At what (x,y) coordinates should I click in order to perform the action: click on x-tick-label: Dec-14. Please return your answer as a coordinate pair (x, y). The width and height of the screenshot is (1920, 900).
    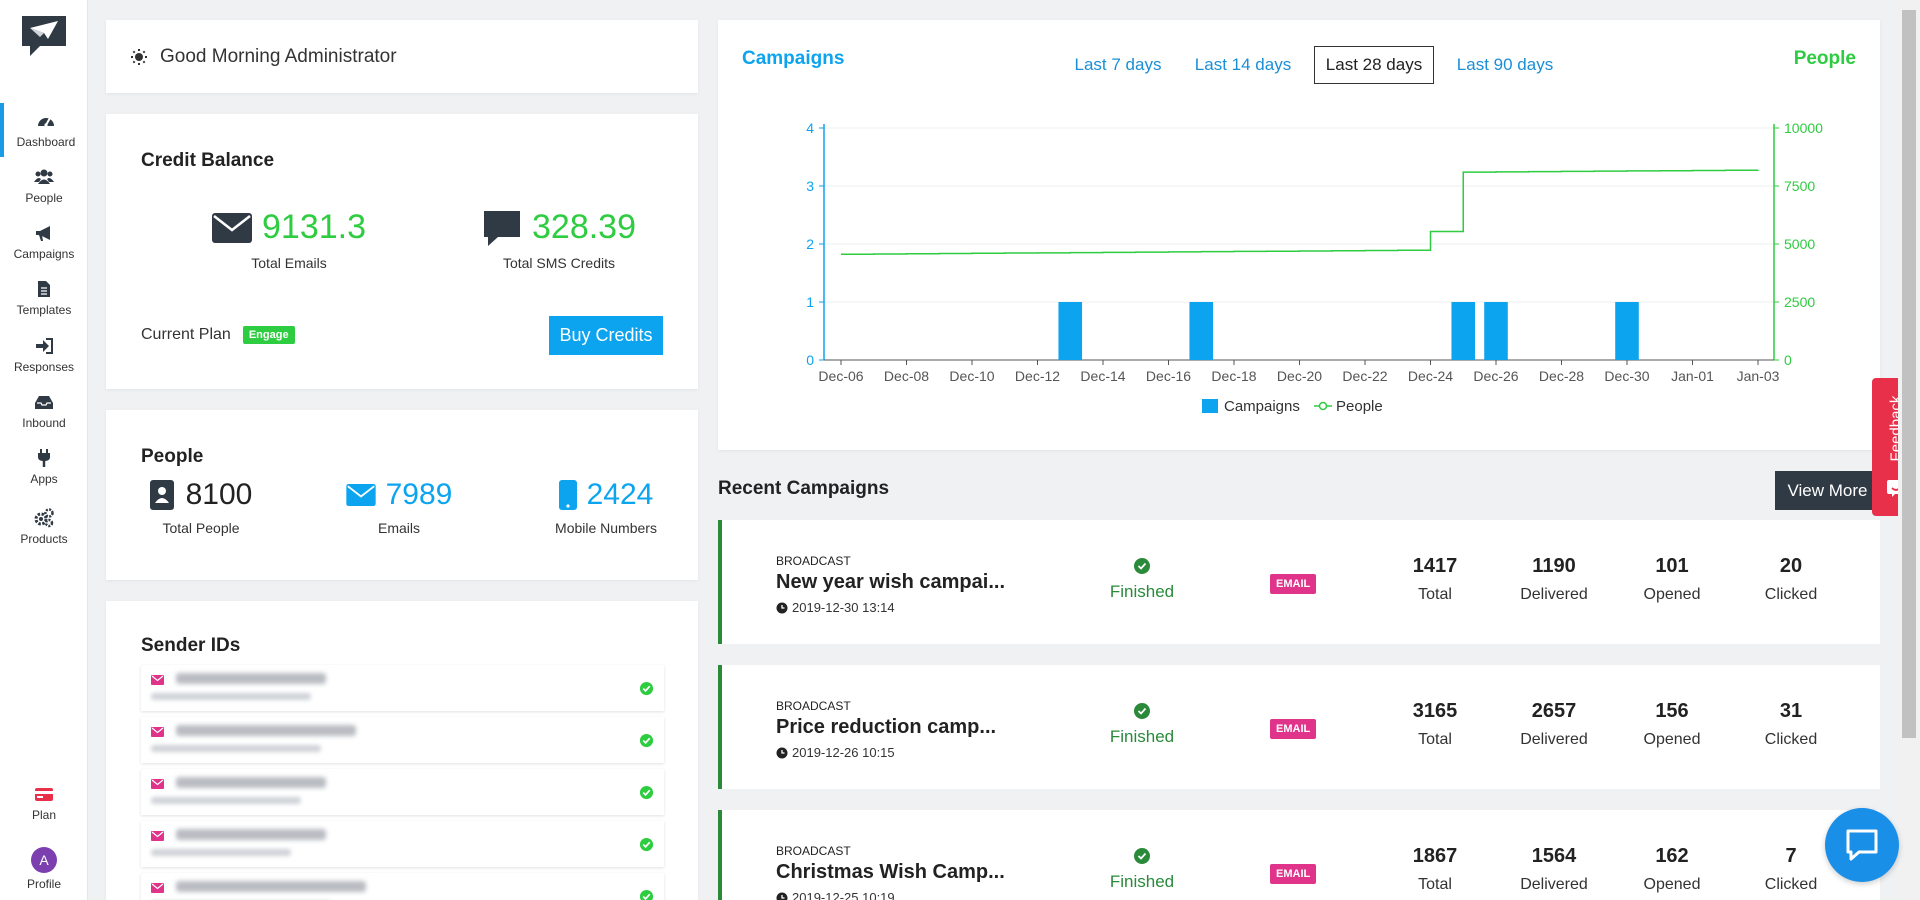
    Looking at the image, I should click on (1102, 376).